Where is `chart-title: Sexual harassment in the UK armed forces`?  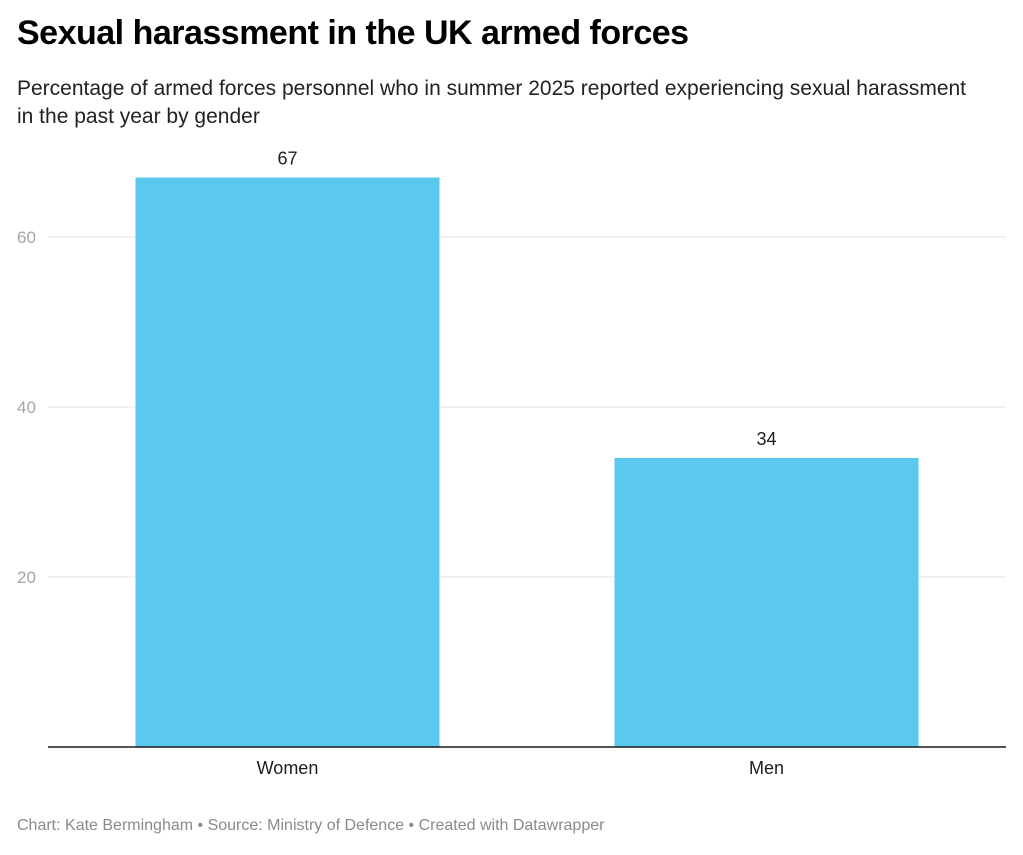 chart-title: Sexual harassment in the UK armed forces is located at coordinates (353, 33).